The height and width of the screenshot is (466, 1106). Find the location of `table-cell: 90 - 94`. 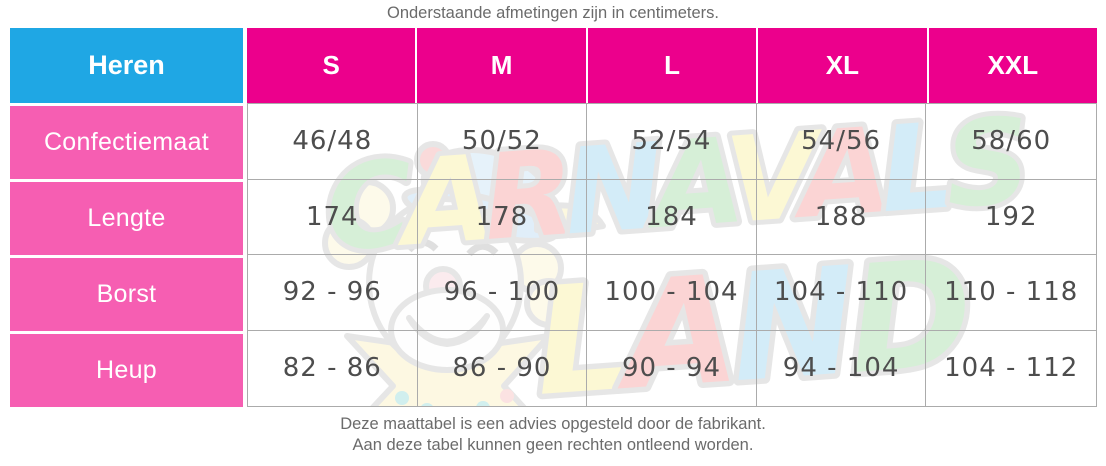

table-cell: 90 - 94 is located at coordinates (672, 368).